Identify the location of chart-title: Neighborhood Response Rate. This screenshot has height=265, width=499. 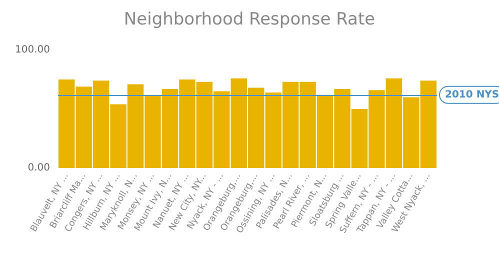
(250, 20).